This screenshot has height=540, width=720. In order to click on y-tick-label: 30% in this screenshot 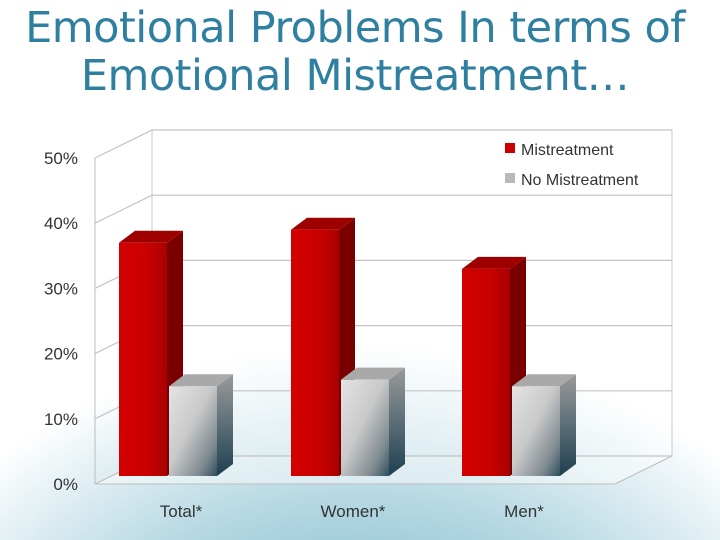, I will do `click(61, 288)`.